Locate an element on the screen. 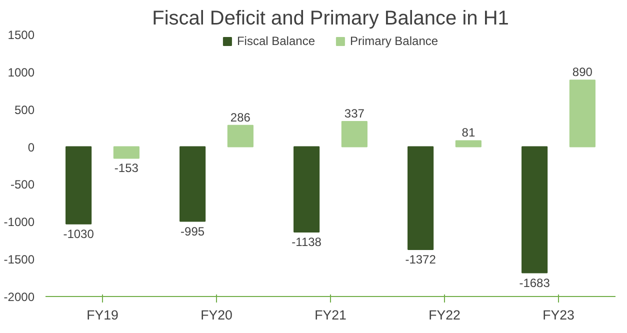 The width and height of the screenshot is (627, 333). x-tick-label: FY19 is located at coordinates (102, 315).